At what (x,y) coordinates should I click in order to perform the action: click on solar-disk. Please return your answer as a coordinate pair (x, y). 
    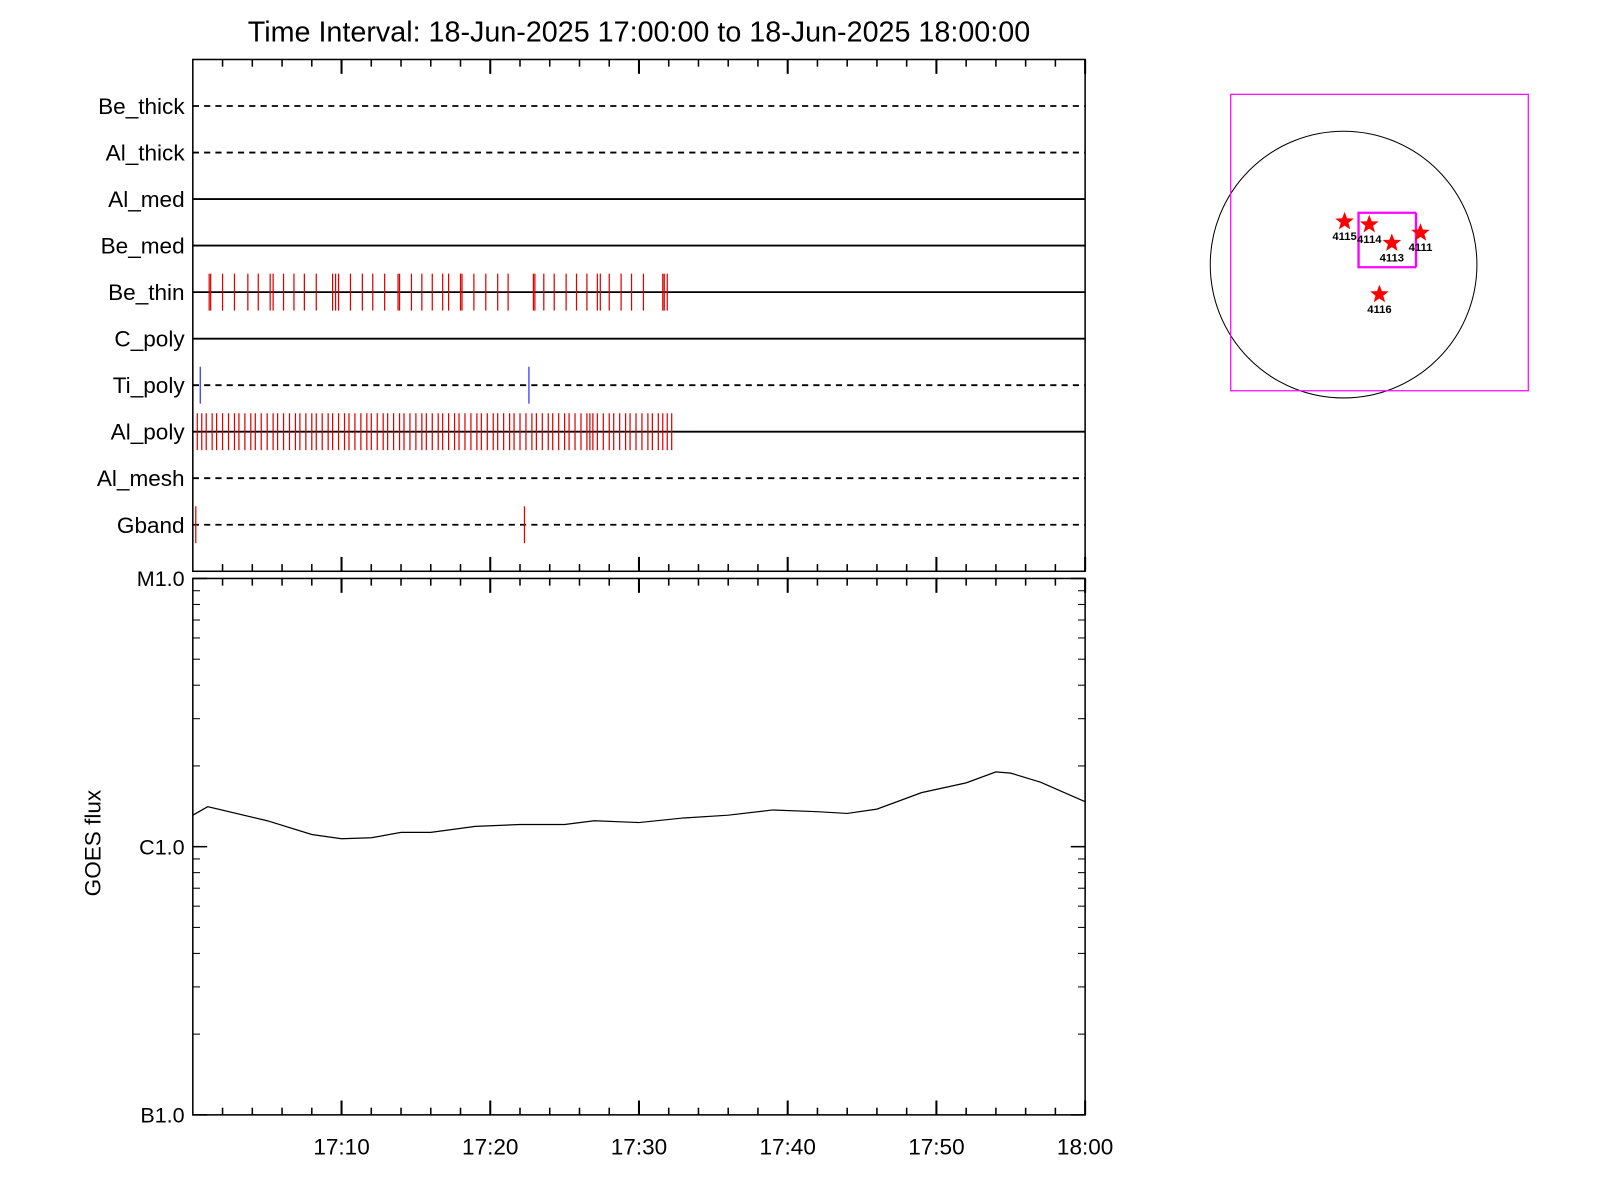
    Looking at the image, I should click on (1343, 264).